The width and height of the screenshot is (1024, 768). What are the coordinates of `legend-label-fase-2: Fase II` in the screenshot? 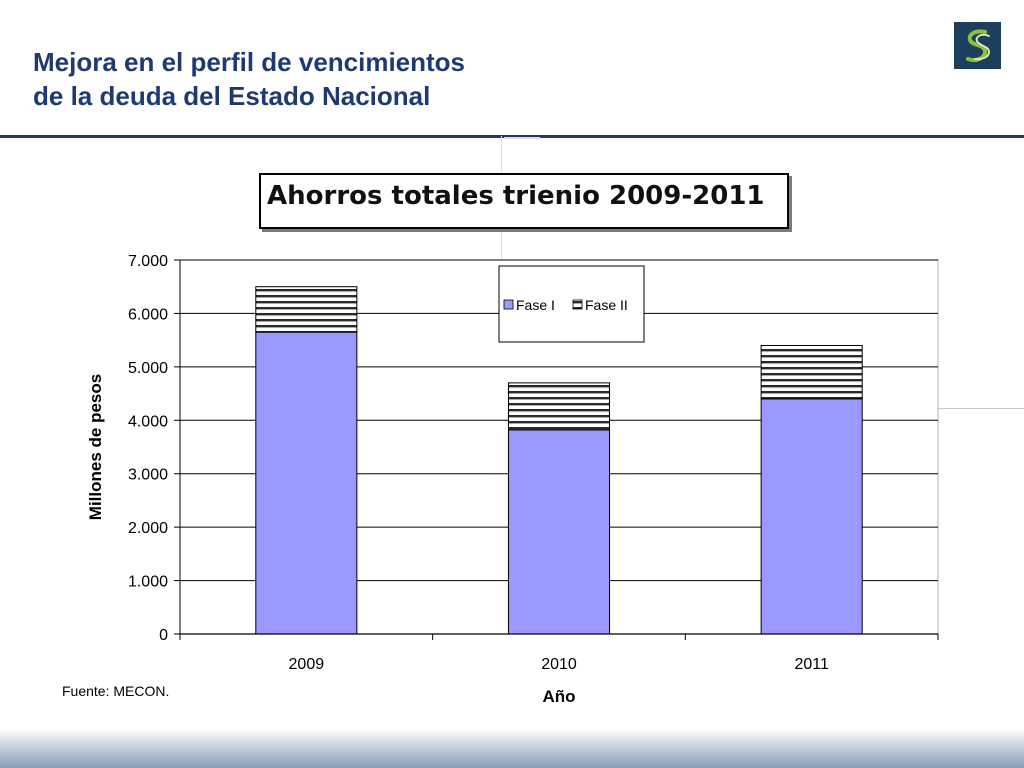 It's located at (606, 305).